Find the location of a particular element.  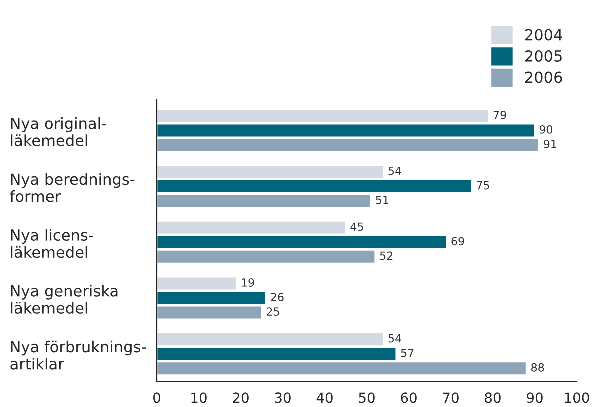

y-tick-label: Nya förbruknings- artiklar is located at coordinates (78, 355).